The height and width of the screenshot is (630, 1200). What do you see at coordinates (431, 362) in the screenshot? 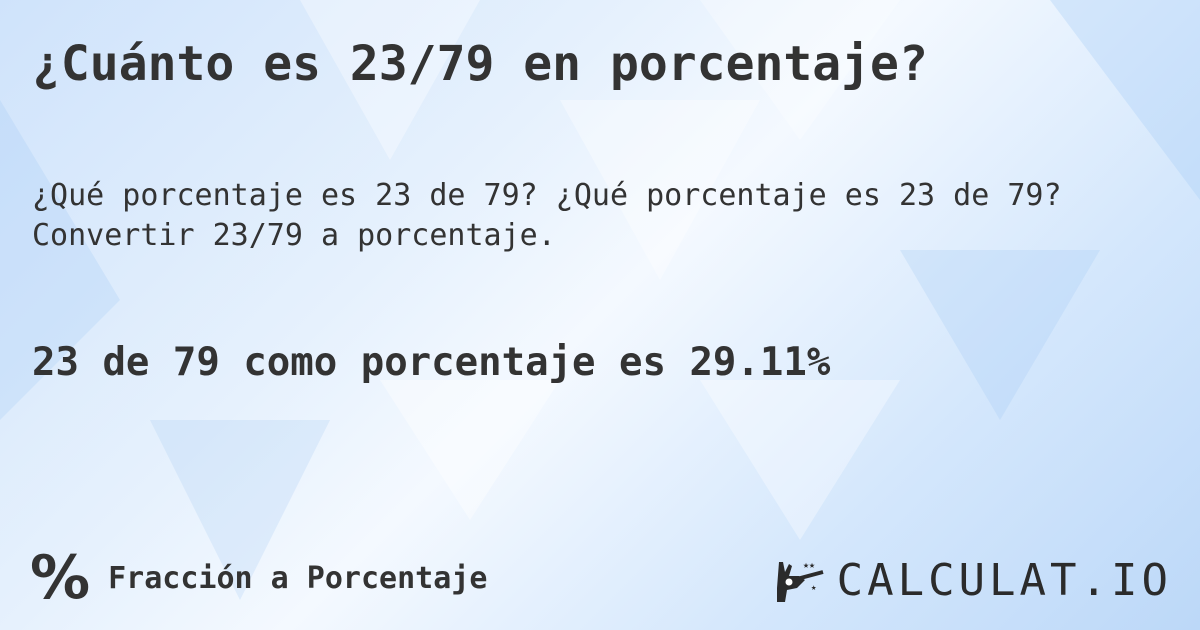
I see `result-text: 23 de 79 como porcentaje es 29.11%` at bounding box center [431, 362].